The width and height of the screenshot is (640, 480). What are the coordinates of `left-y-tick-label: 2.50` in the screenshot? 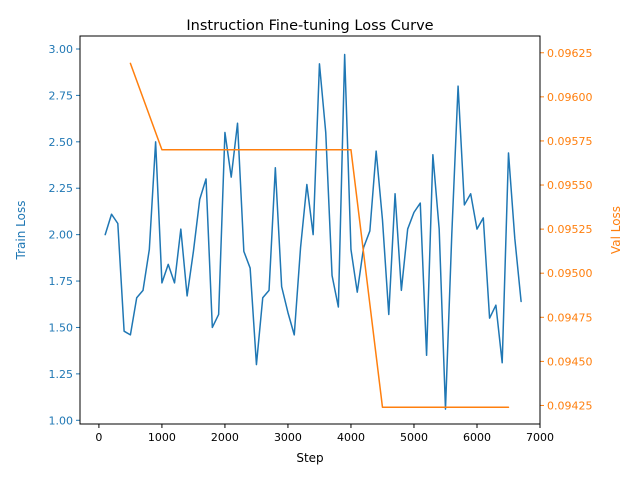 It's located at (61, 142).